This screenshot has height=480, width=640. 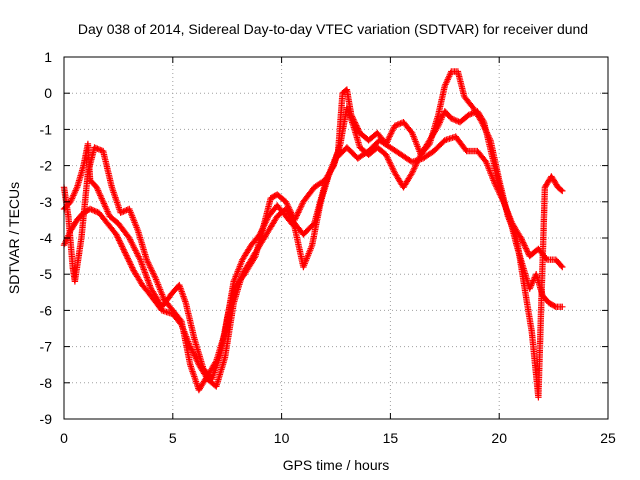 I want to click on y-tick-label: -1, so click(x=46, y=129).